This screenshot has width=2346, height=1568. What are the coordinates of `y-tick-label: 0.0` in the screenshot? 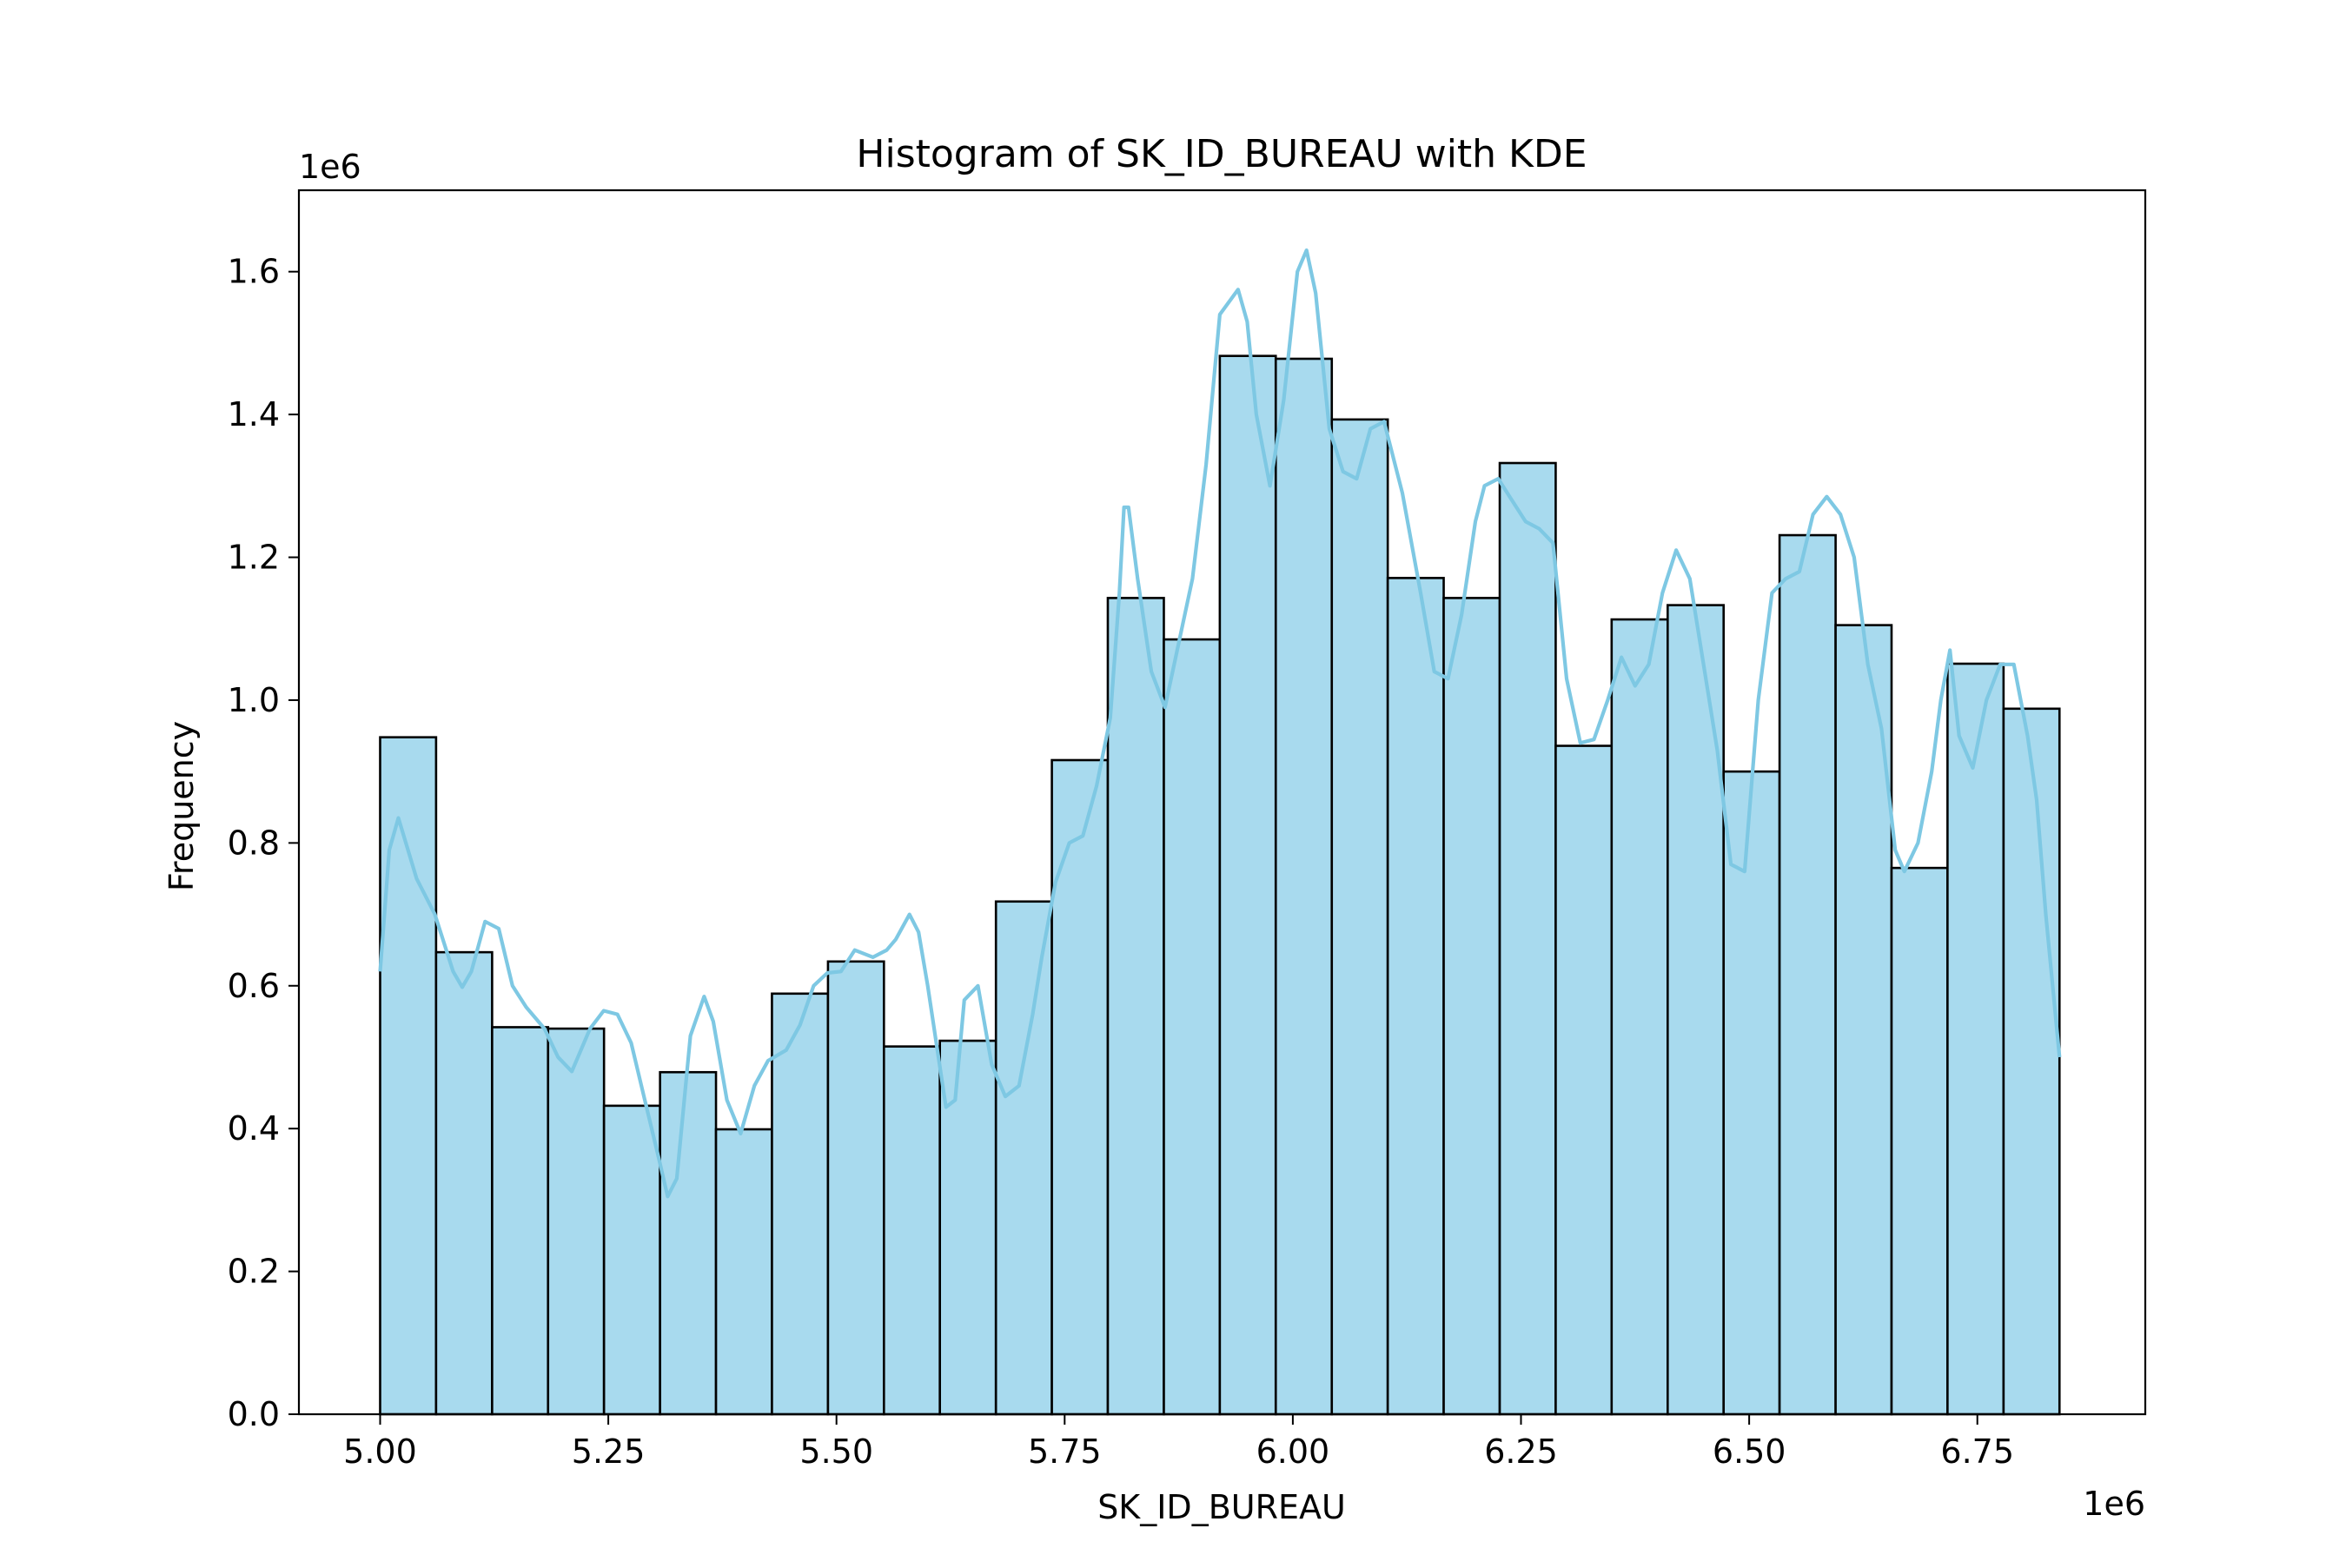 It's located at (254, 1414).